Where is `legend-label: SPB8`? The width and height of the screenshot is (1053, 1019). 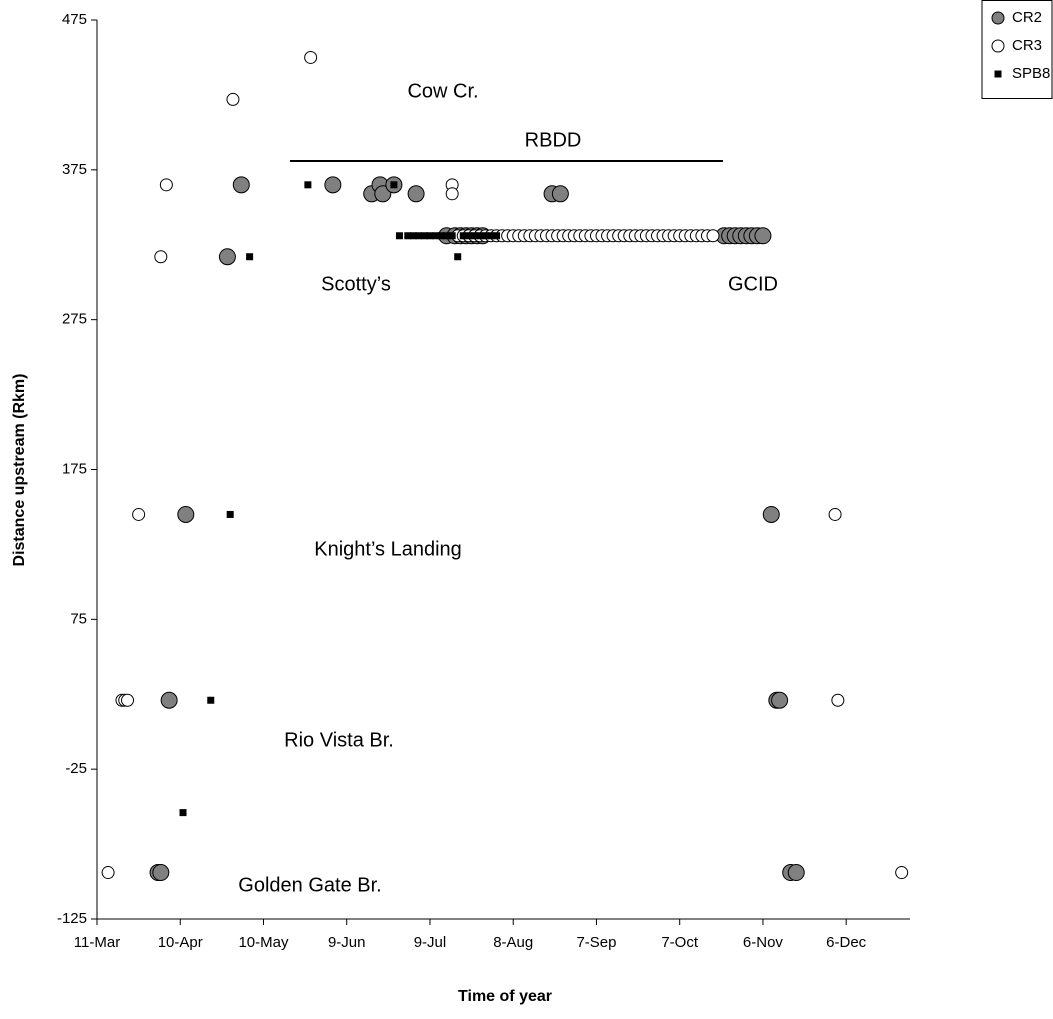 legend-label: SPB8 is located at coordinates (1031, 73).